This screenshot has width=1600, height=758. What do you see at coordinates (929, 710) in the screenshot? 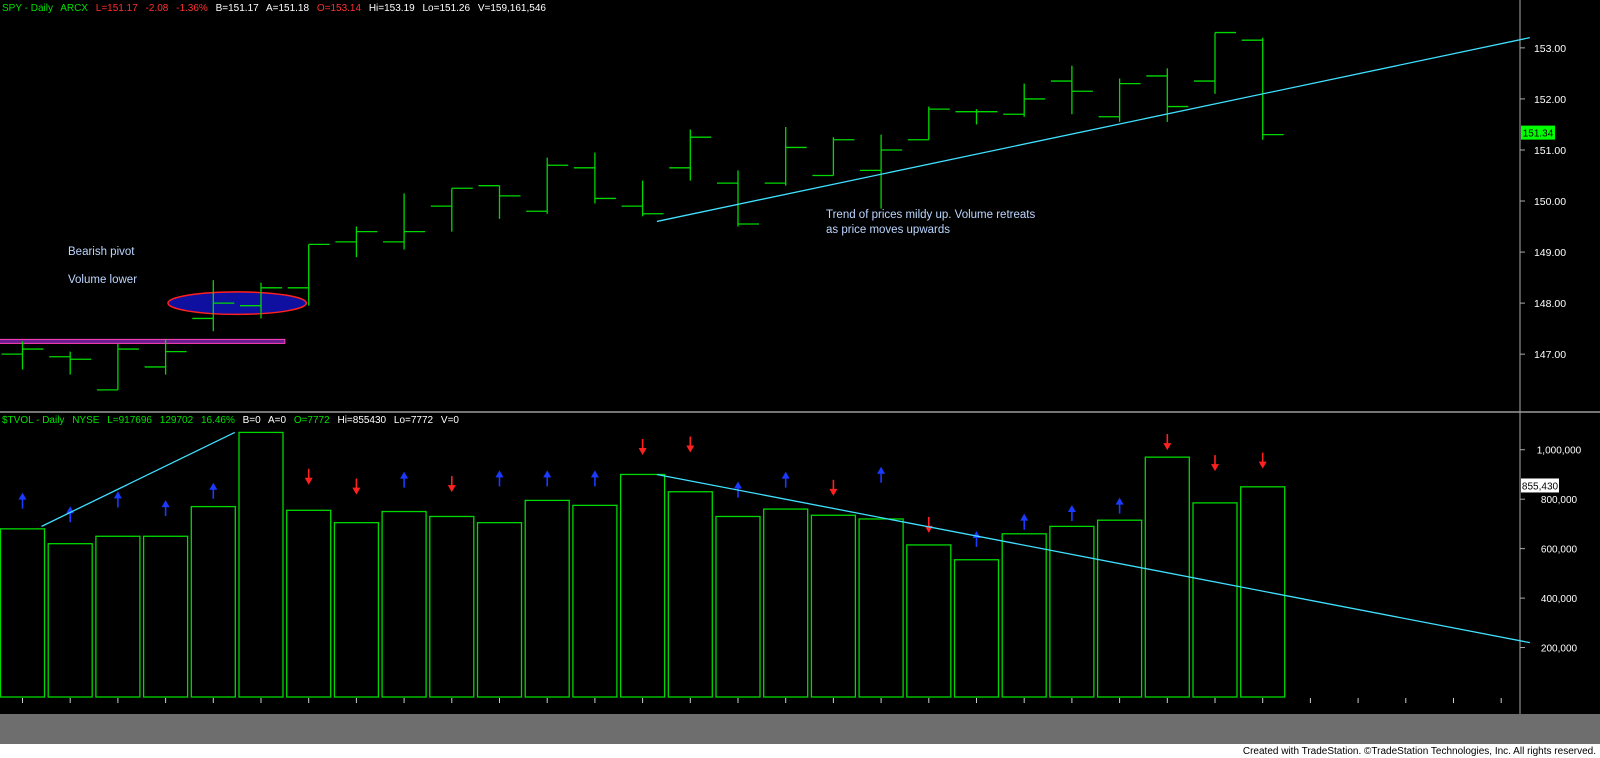
I see `x-tick-label: 8` at bounding box center [929, 710].